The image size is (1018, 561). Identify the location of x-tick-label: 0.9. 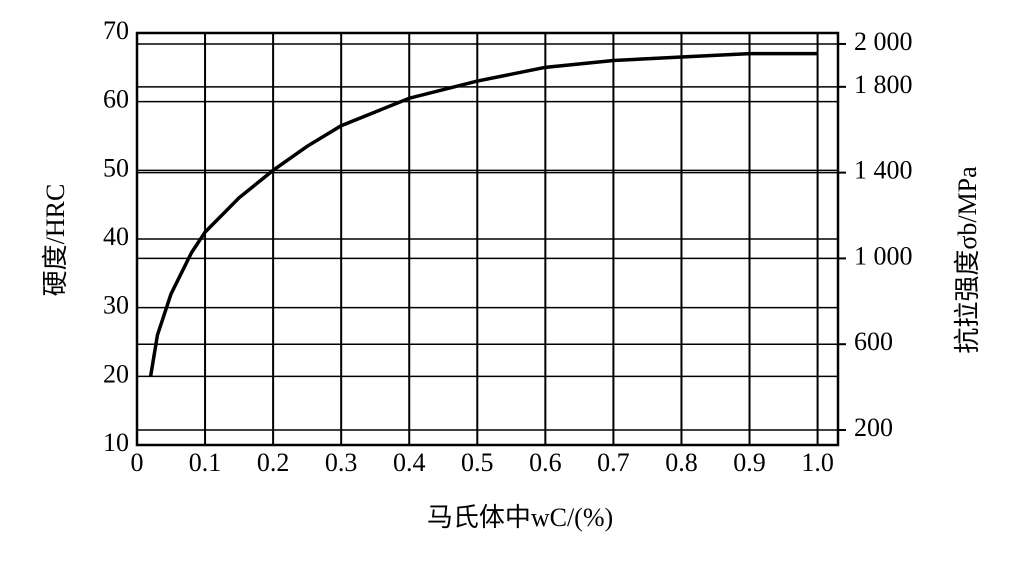
(749, 462).